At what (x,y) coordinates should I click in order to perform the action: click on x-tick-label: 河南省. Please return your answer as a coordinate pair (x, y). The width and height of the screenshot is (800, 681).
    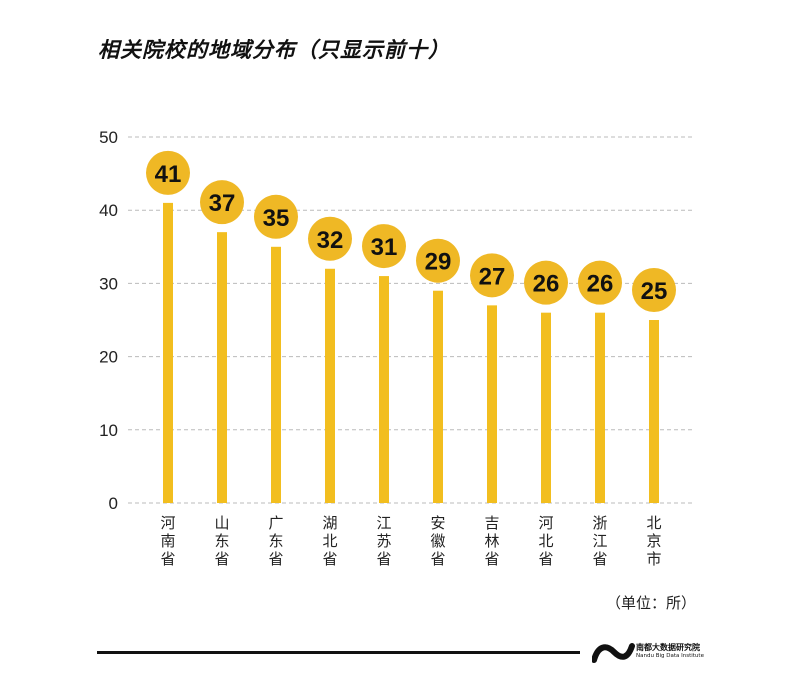
    Looking at the image, I should click on (167, 541).